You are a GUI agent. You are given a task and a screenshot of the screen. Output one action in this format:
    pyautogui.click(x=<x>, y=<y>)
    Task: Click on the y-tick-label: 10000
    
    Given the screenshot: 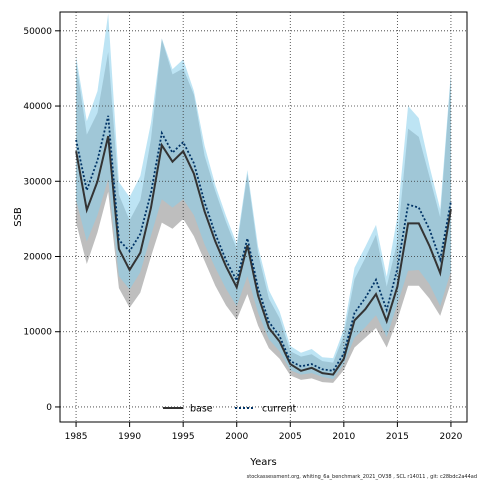 What is the action you would take?
    pyautogui.click(x=37, y=333)
    